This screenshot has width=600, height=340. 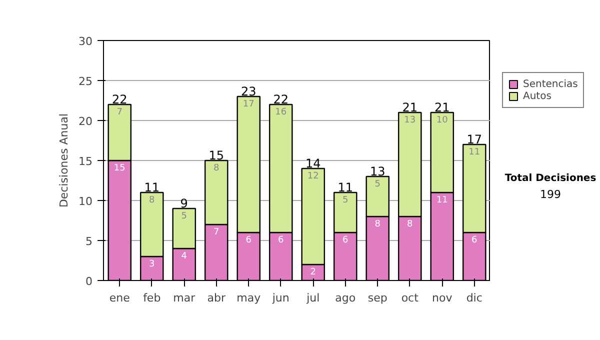 I want to click on x-tick-label: abr, so click(x=216, y=298).